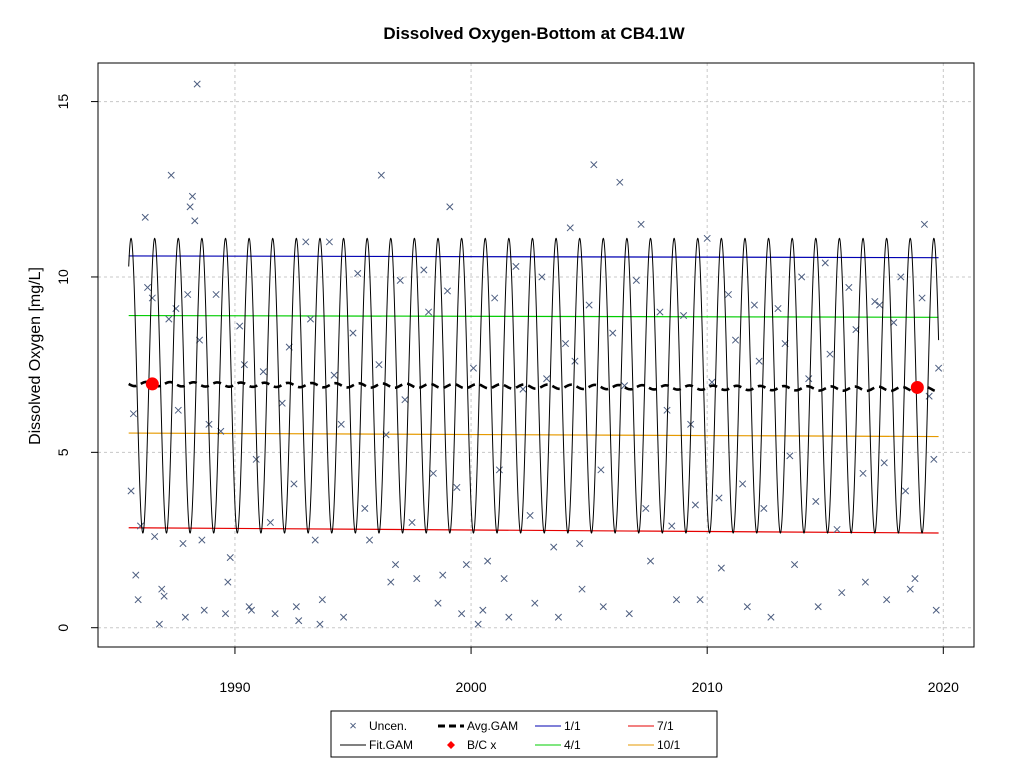 This screenshot has height=768, width=1024. I want to click on avg-gam-line, so click(533, 386).